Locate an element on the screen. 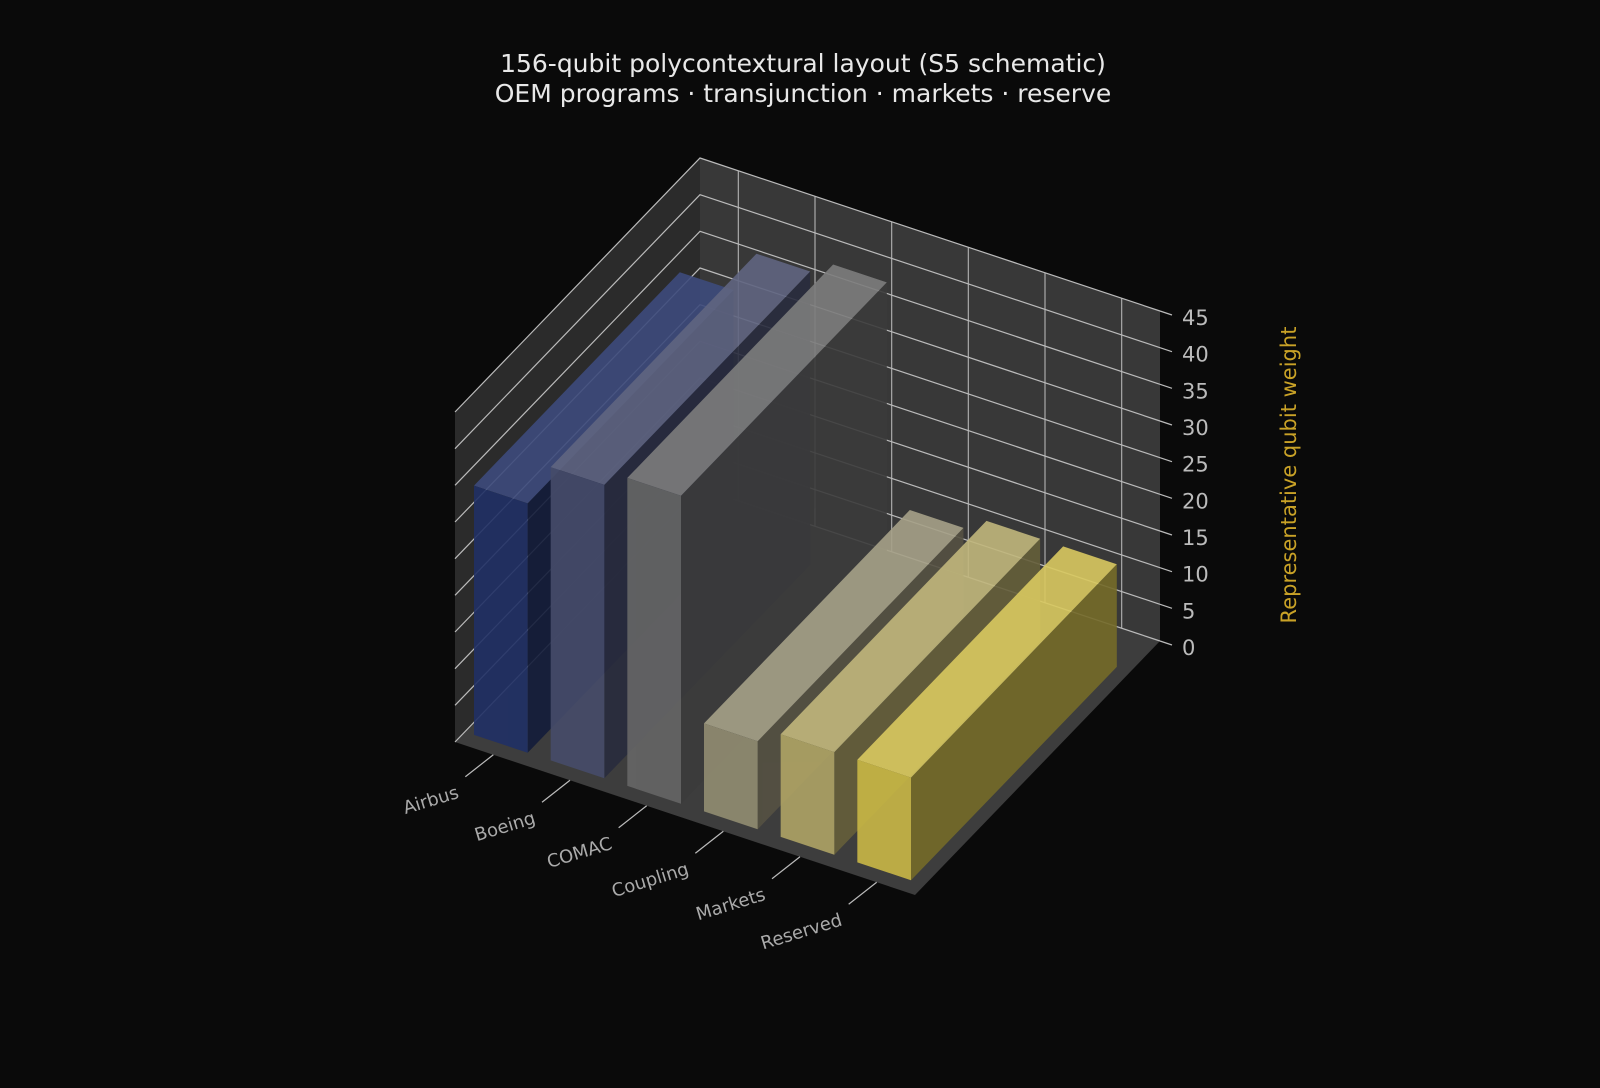 This screenshot has width=1600, height=1088. z-tick-label: 25 is located at coordinates (1195, 465).